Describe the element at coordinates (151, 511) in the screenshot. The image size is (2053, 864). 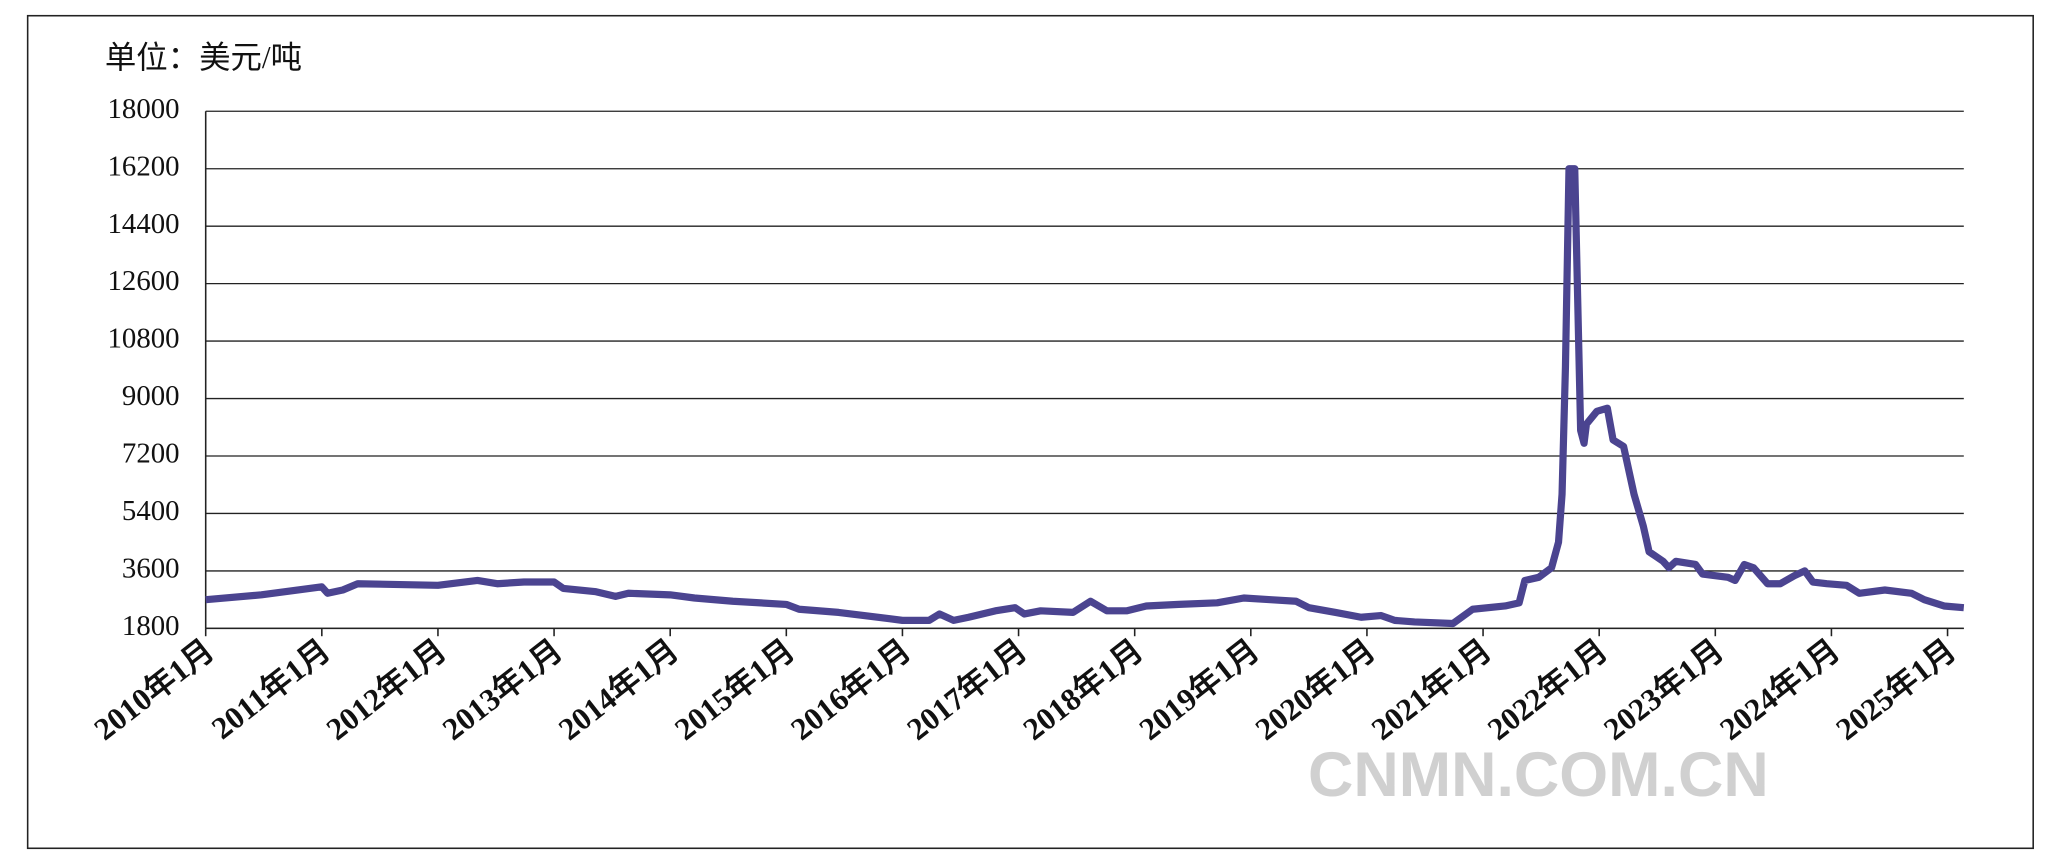
I see `y-tick-label: 5400` at that location.